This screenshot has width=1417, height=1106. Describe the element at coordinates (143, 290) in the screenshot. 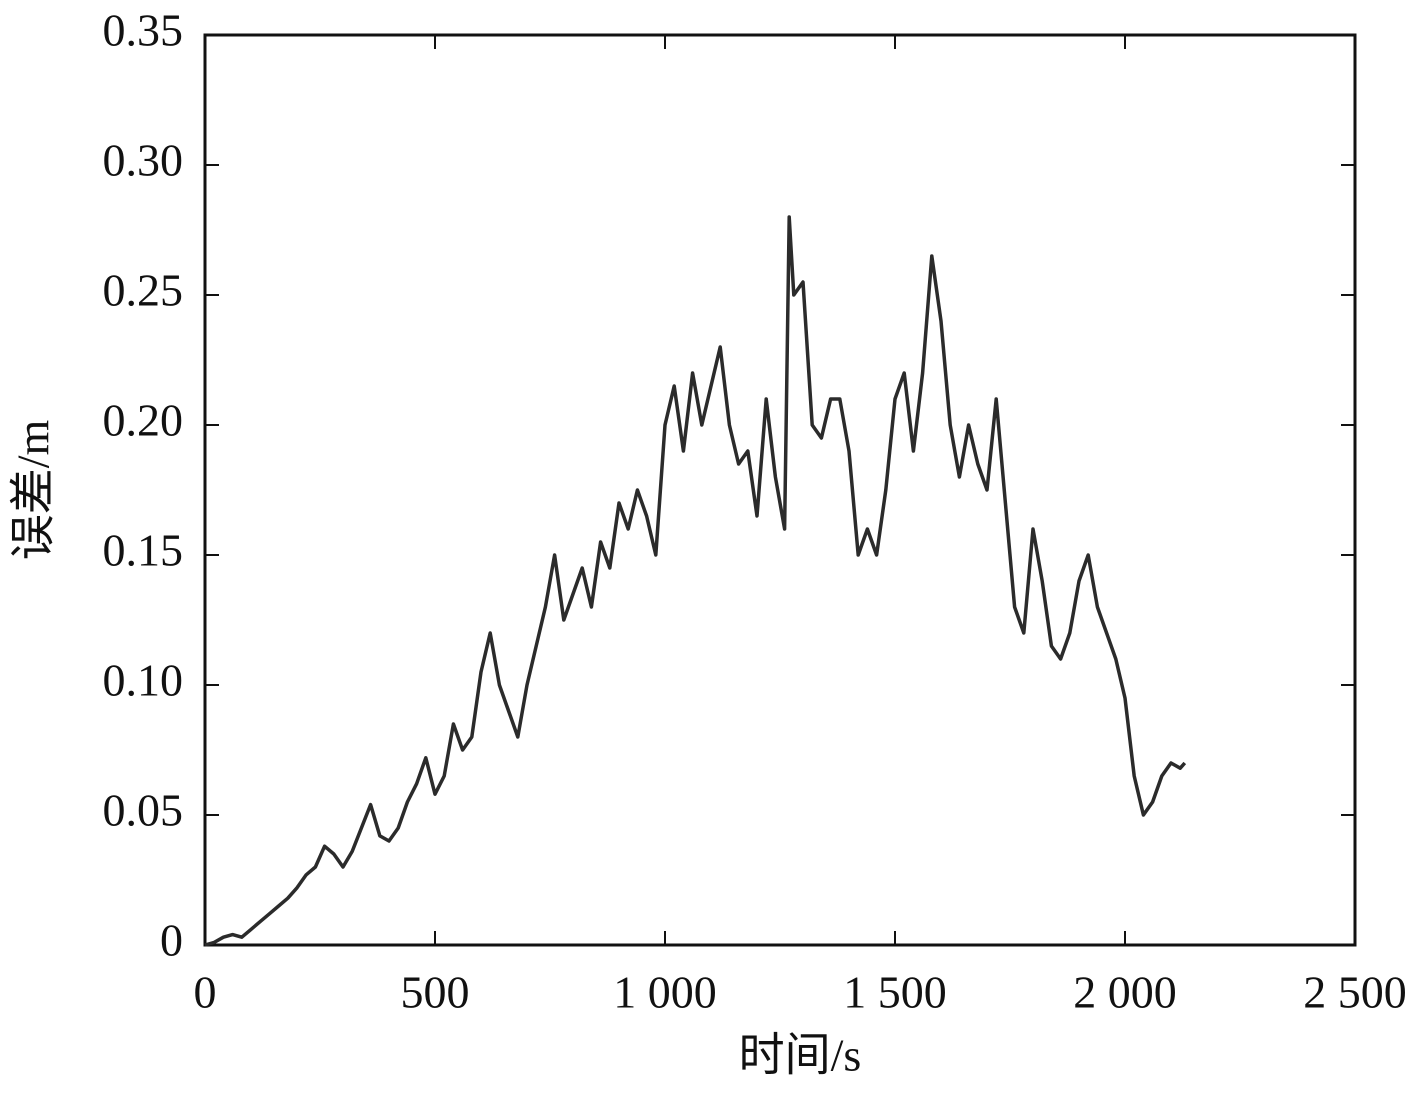

I see `y-tick-label: 0.25` at that location.